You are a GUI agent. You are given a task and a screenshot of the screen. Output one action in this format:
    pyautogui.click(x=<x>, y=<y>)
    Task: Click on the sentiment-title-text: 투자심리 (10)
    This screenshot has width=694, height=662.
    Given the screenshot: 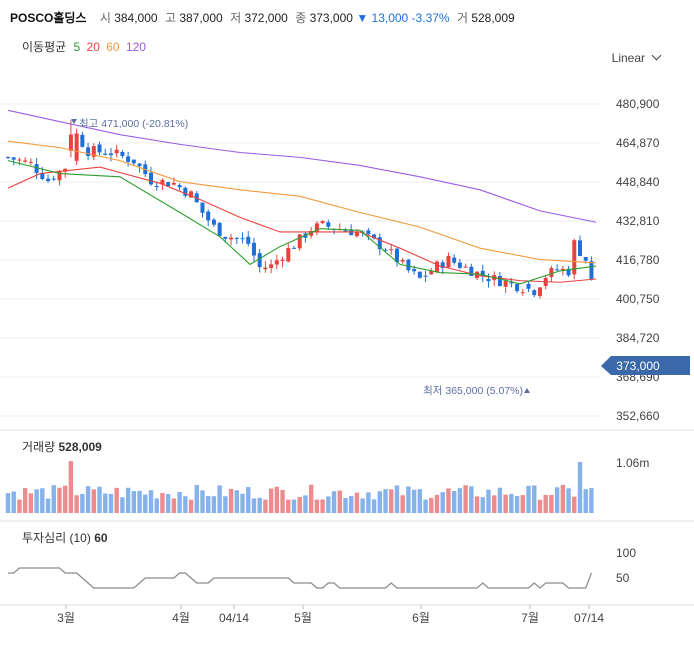 What is the action you would take?
    pyautogui.click(x=56, y=538)
    